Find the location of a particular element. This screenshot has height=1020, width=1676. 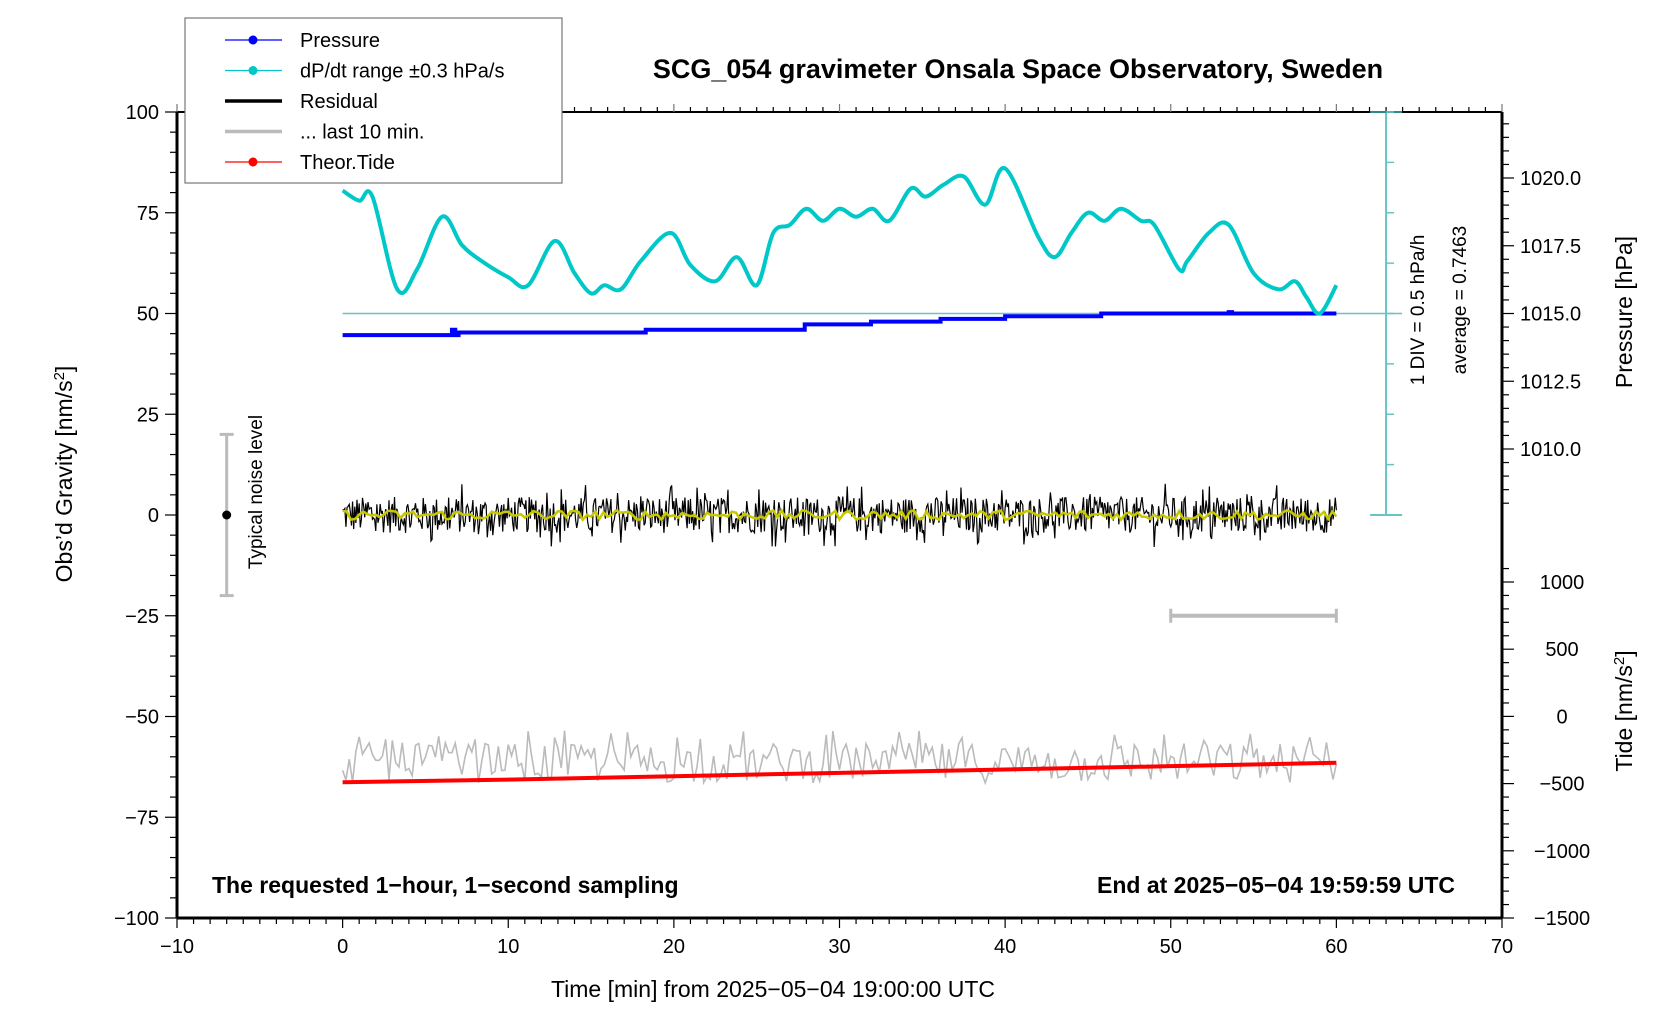

legend-item: Pressure is located at coordinates (302, 41).